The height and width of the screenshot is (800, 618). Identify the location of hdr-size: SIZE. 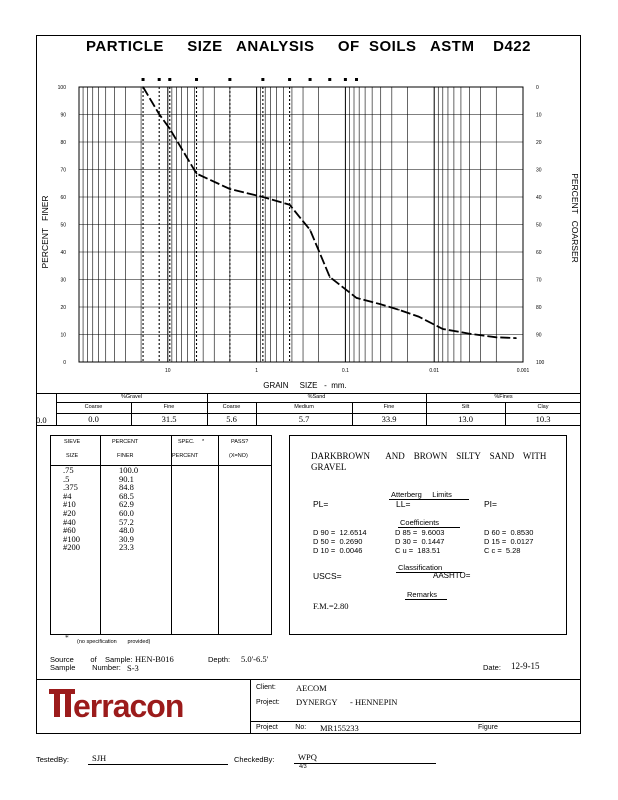
(72, 456).